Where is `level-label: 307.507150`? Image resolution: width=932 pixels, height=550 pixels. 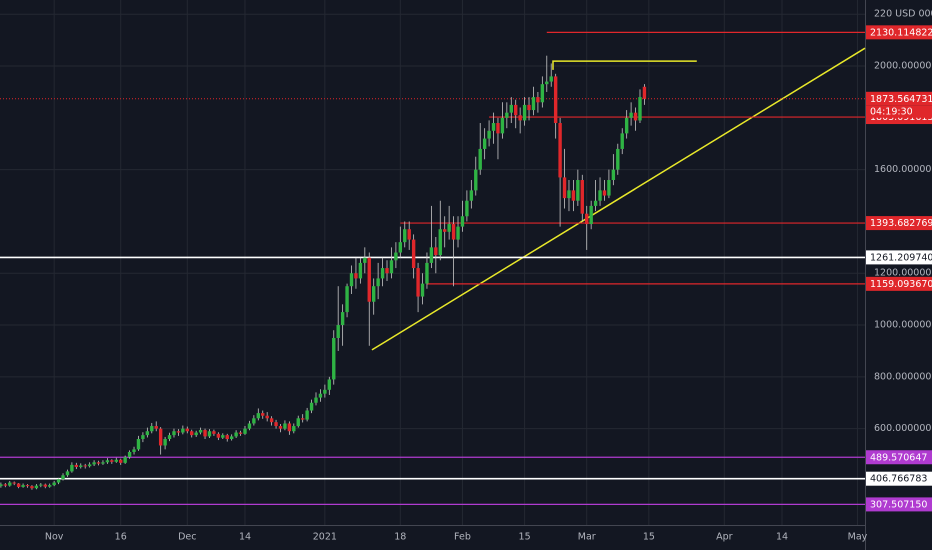 level-label: 307.507150 is located at coordinates (898, 504).